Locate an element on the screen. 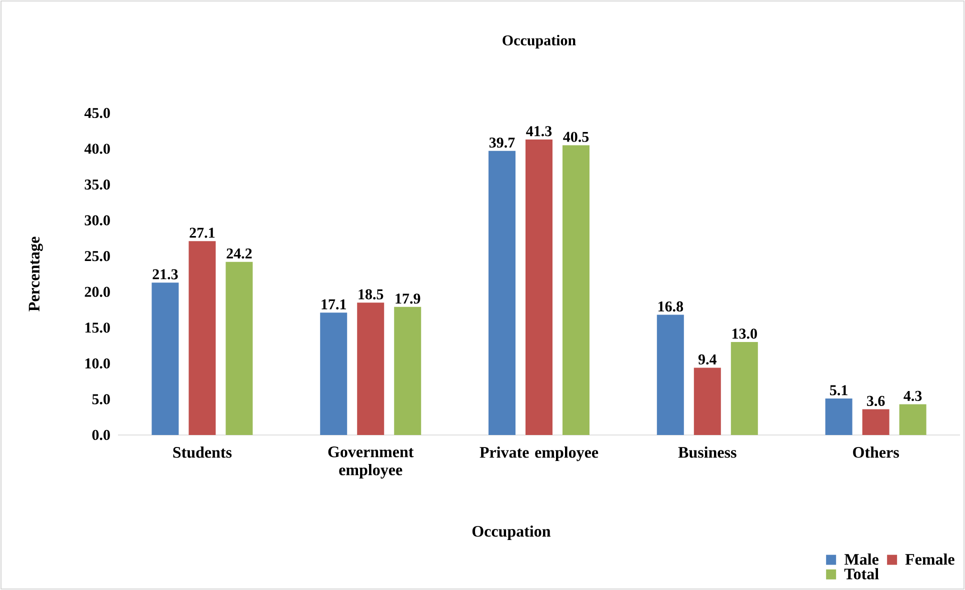 This screenshot has height=590, width=965. x-tick-label: Government employee is located at coordinates (371, 462).